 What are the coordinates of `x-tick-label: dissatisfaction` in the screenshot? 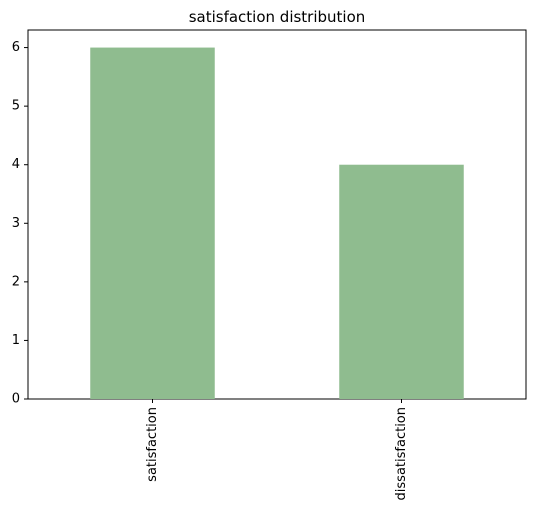 It's located at (401, 453).